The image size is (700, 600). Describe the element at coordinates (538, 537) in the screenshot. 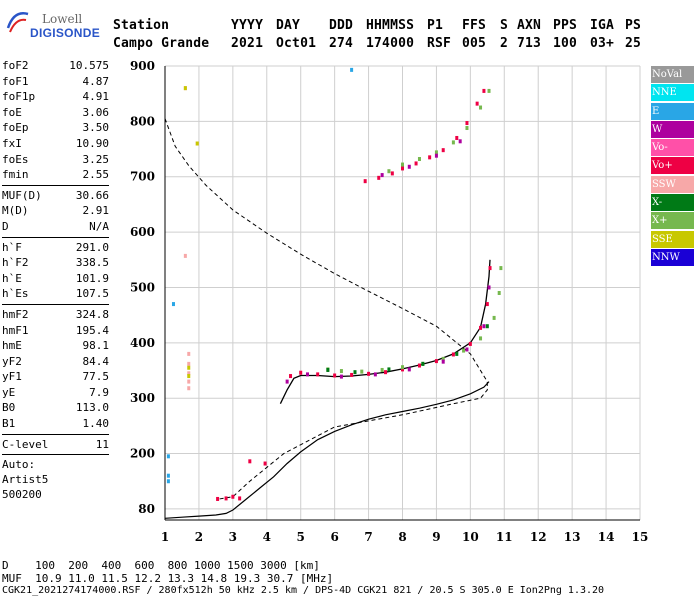

I see `x-tick-label: 12` at that location.